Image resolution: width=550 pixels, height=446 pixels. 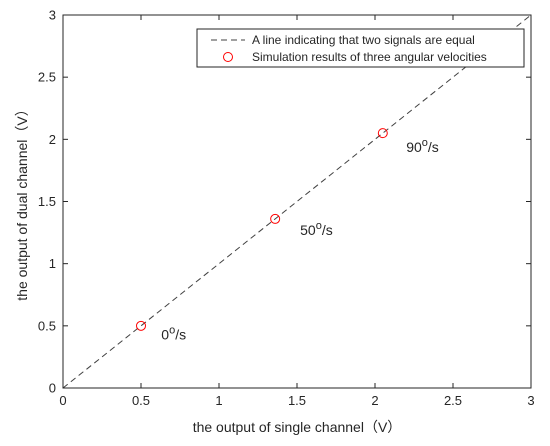 What do you see at coordinates (47, 201) in the screenshot?
I see `y-tick-label: 1.5` at bounding box center [47, 201].